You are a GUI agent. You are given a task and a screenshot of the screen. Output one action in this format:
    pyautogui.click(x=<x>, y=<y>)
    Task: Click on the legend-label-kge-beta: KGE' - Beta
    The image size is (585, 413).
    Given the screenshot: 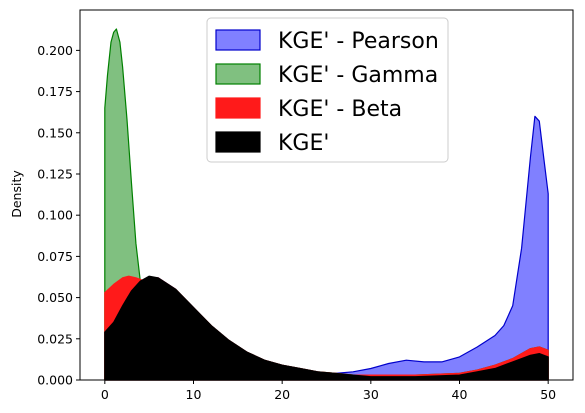 What is the action you would take?
    pyautogui.click(x=340, y=109)
    